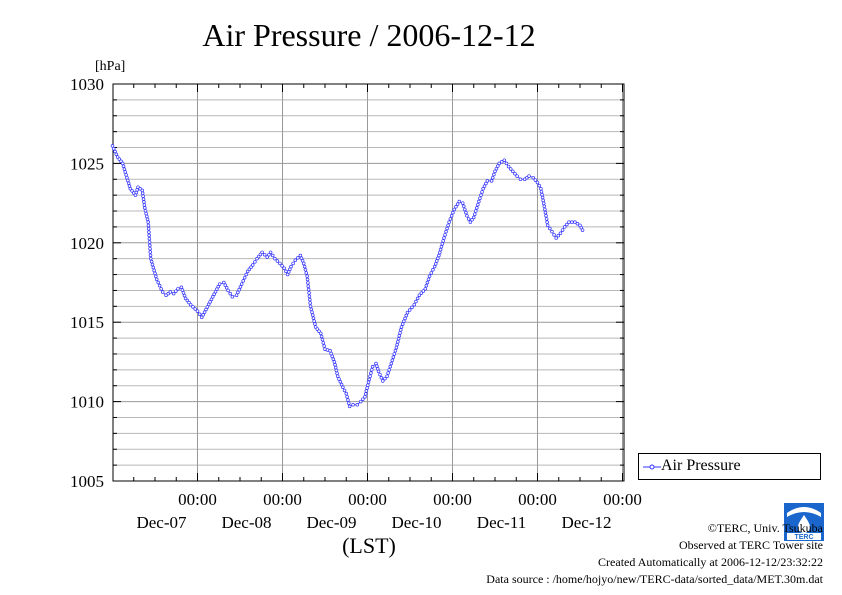  What do you see at coordinates (87, 322) in the screenshot?
I see `y-tick-label: 1015` at bounding box center [87, 322].